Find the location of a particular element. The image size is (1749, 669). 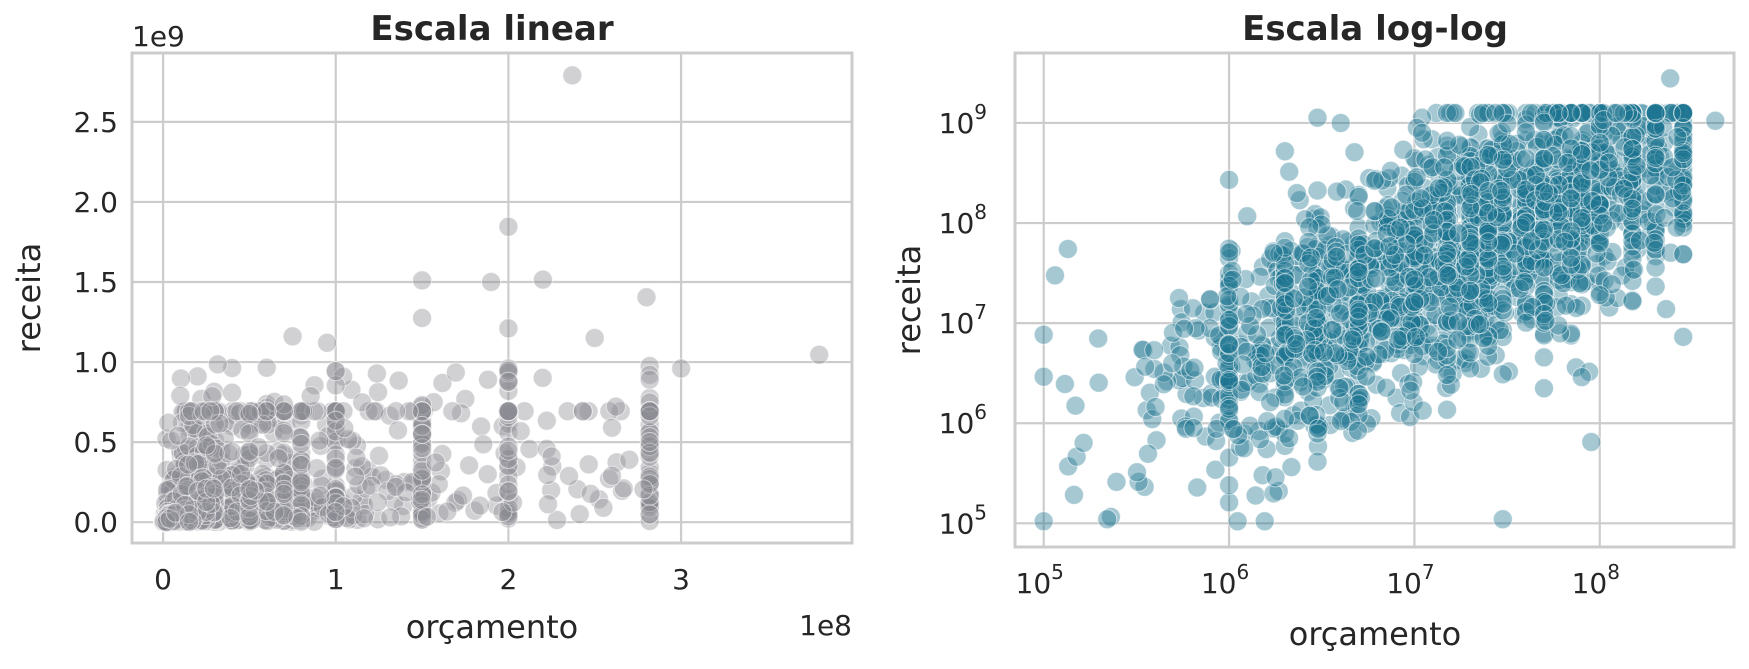

loglog-y-tick-labels: 10⁵ 10⁶ 10⁷ 10⁸ 10⁹ is located at coordinates (963, 320).